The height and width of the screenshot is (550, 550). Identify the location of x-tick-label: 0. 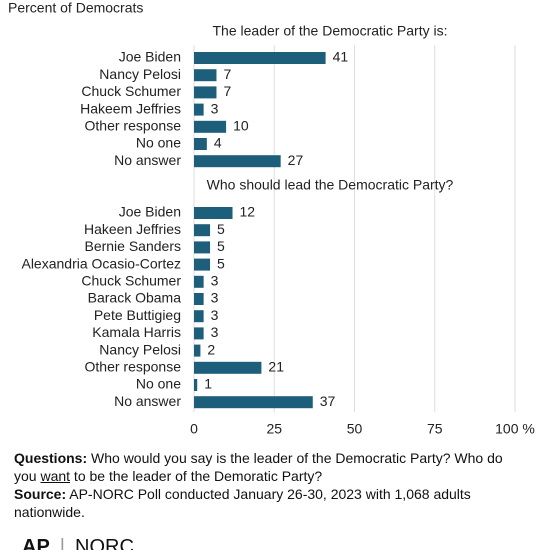
(194, 429).